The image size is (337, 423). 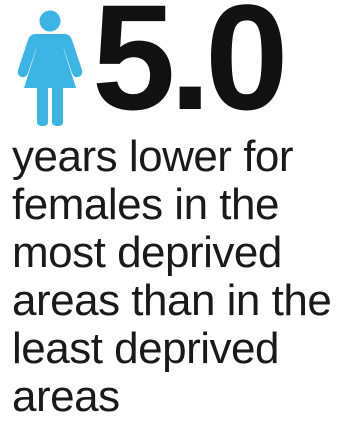 What do you see at coordinates (147, 252) in the screenshot?
I see `caption-line: most deprived` at bounding box center [147, 252].